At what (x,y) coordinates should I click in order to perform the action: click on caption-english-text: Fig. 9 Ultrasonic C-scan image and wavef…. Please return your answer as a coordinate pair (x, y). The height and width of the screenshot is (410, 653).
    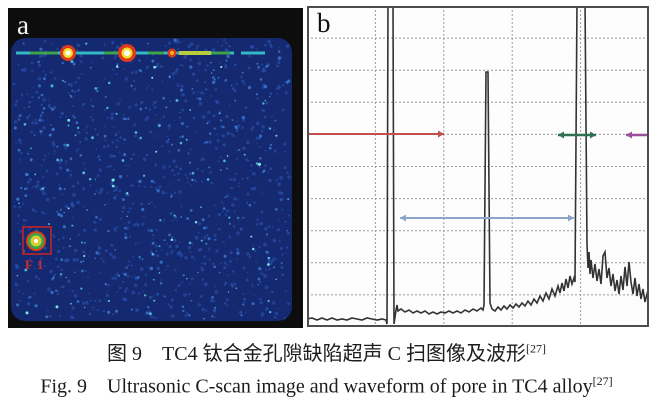
    Looking at the image, I should click on (316, 386).